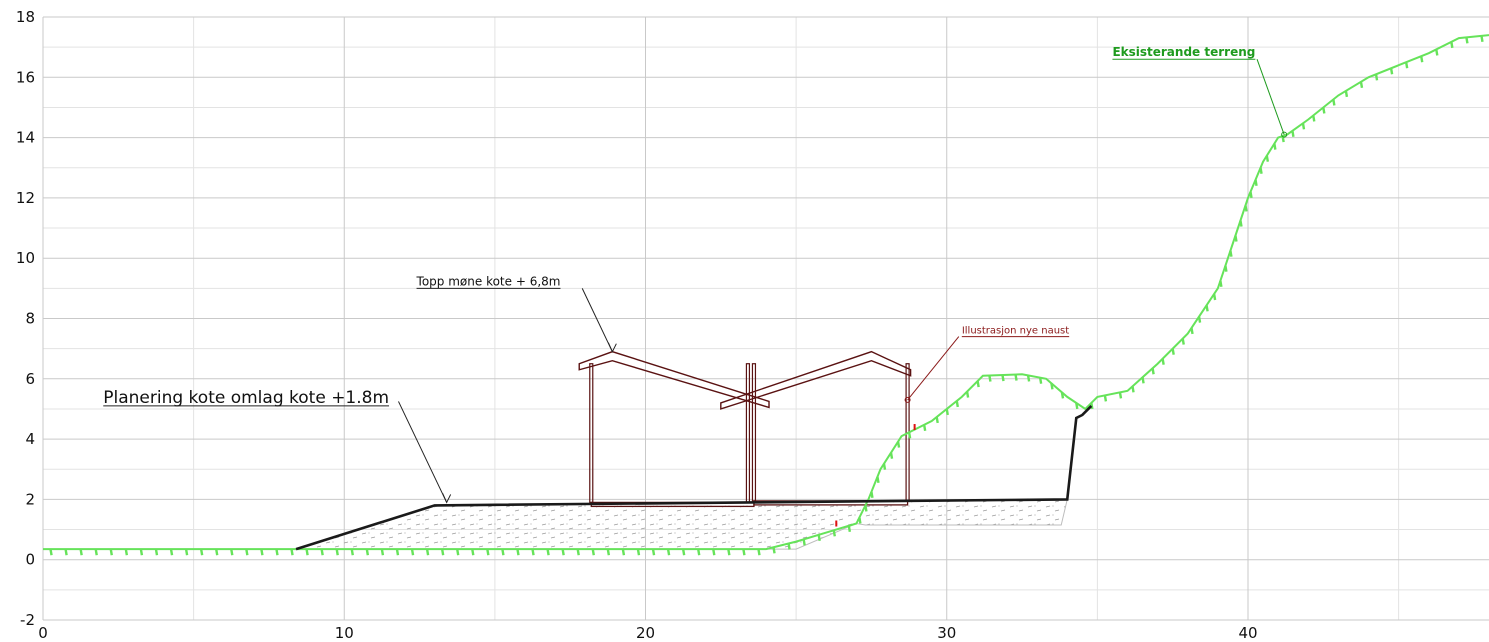  Describe the element at coordinates (1200, 91) in the screenshot. I see `annotation: Eksisterande terreng` at that location.